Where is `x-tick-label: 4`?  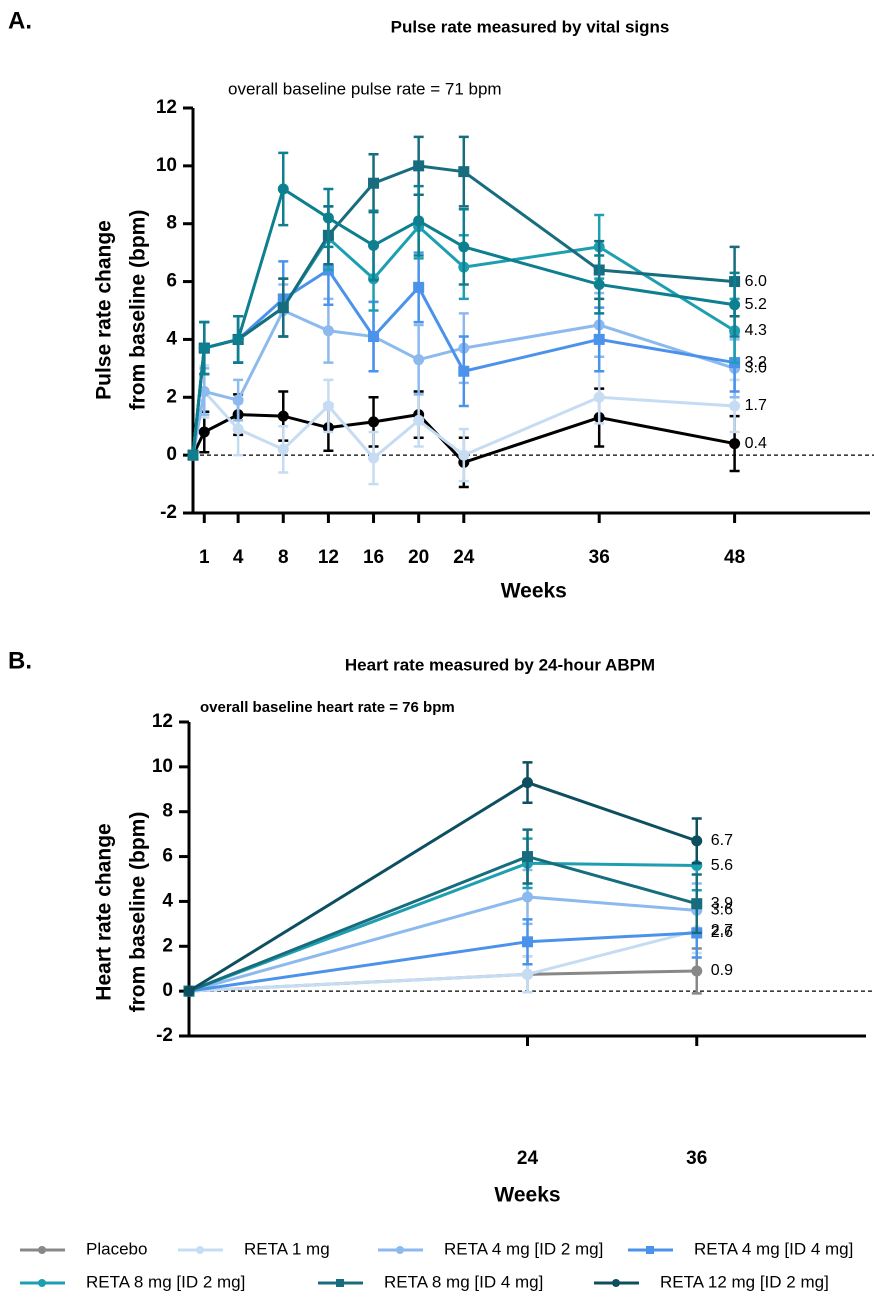
x-tick-label: 4 is located at coordinates (238, 557).